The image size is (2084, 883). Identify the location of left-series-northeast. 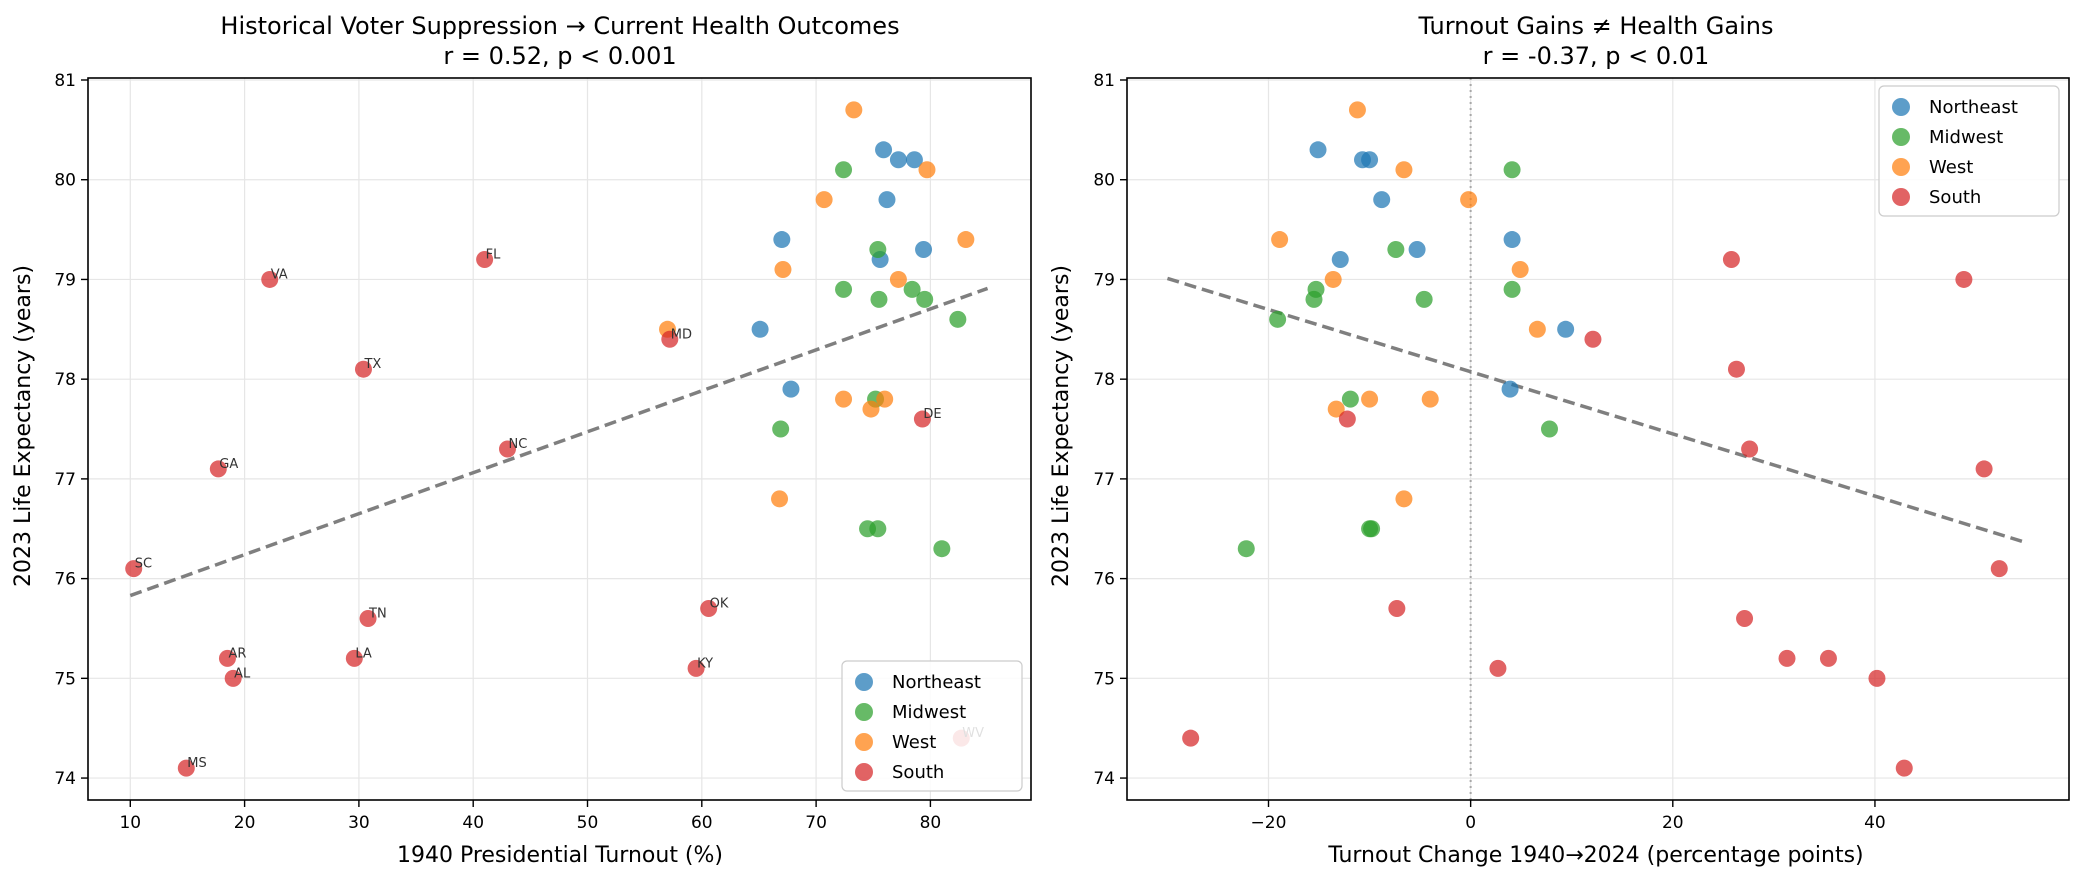
(842, 269).